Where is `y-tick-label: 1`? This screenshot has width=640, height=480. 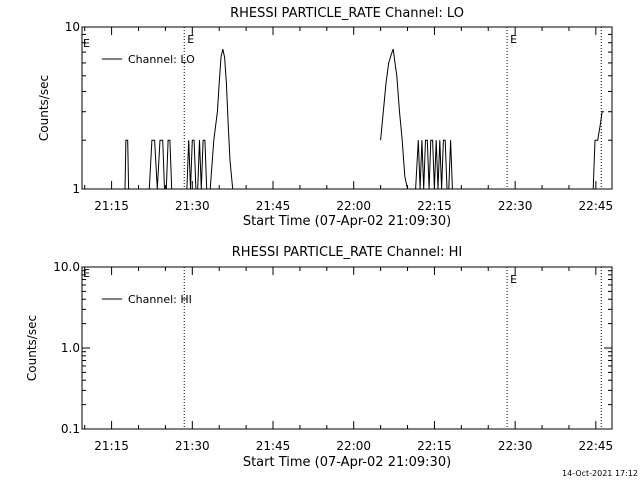 y-tick-label: 1 is located at coordinates (76, 189).